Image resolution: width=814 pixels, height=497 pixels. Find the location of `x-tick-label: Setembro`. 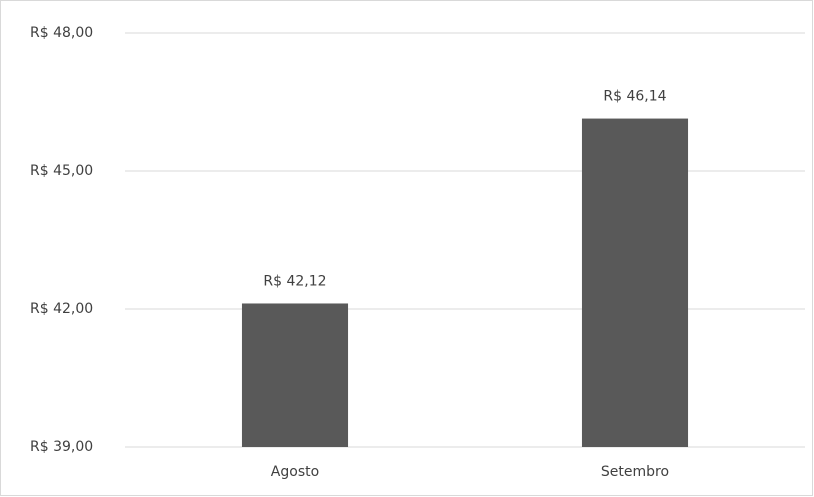

x-tick-label: Setembro is located at coordinates (635, 472).